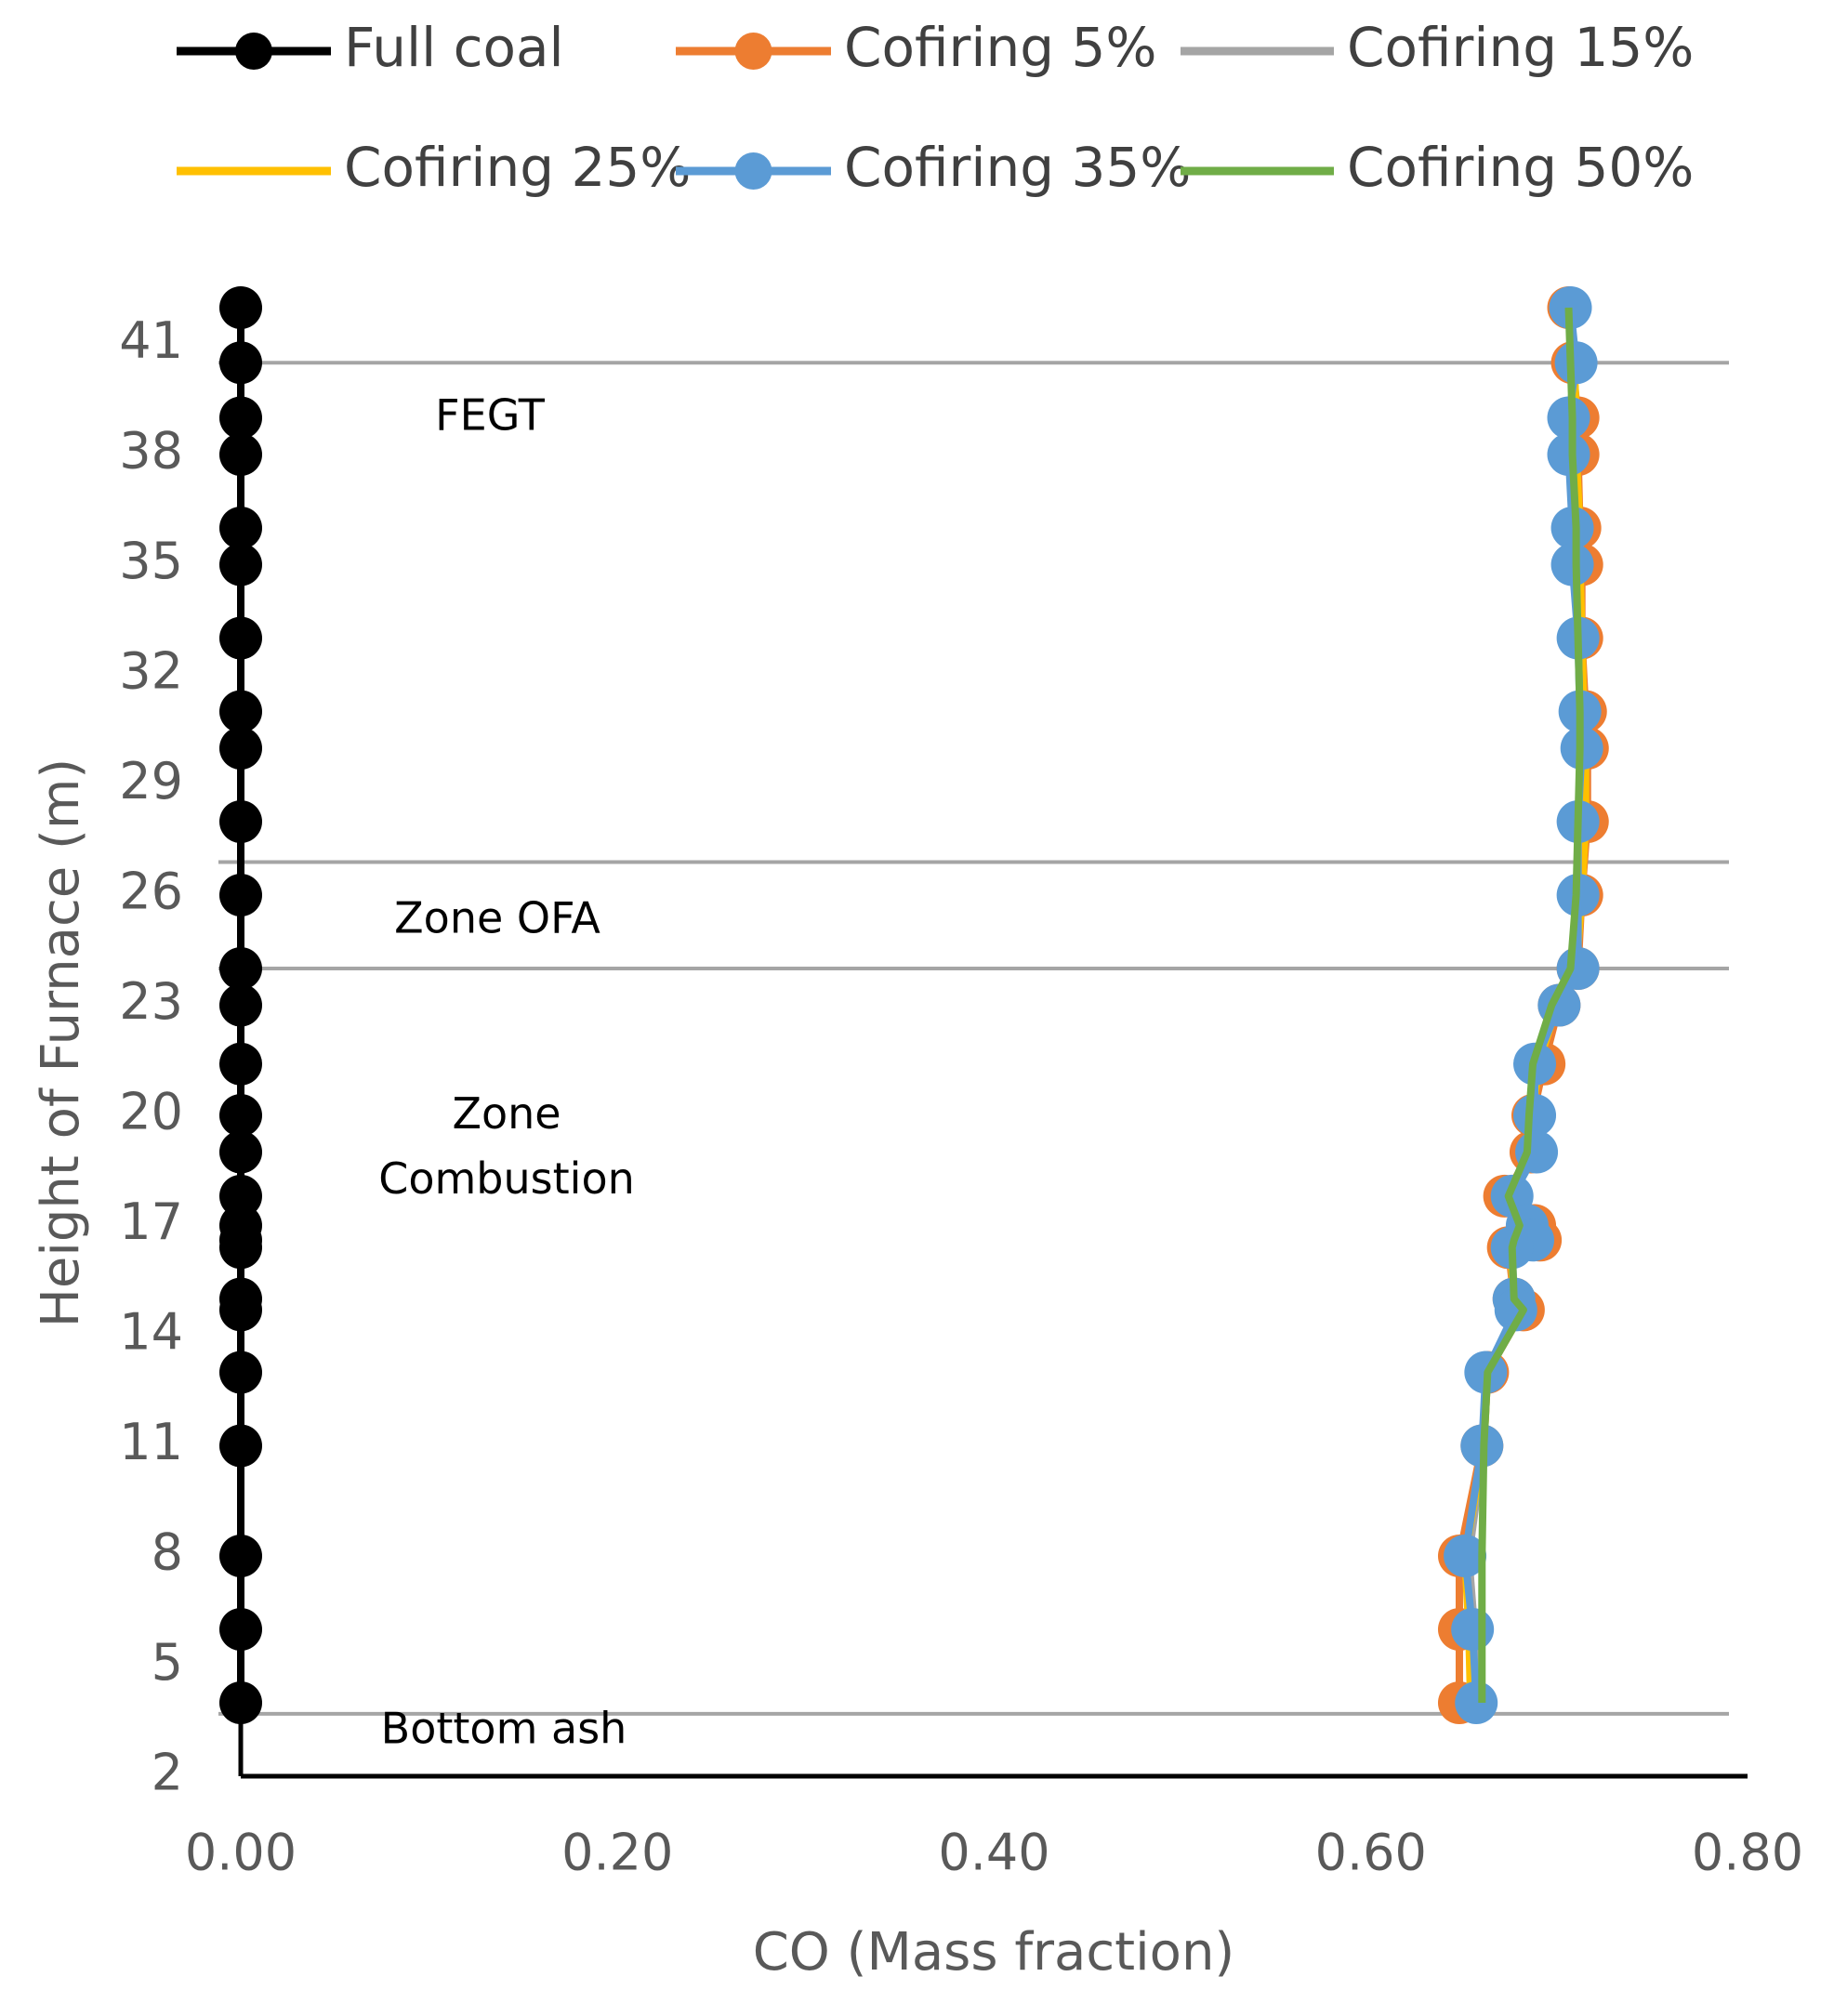 This screenshot has height=2016, width=1847. Describe the element at coordinates (1747, 1853) in the screenshot. I see `x-tick-label: 0.80` at that location.